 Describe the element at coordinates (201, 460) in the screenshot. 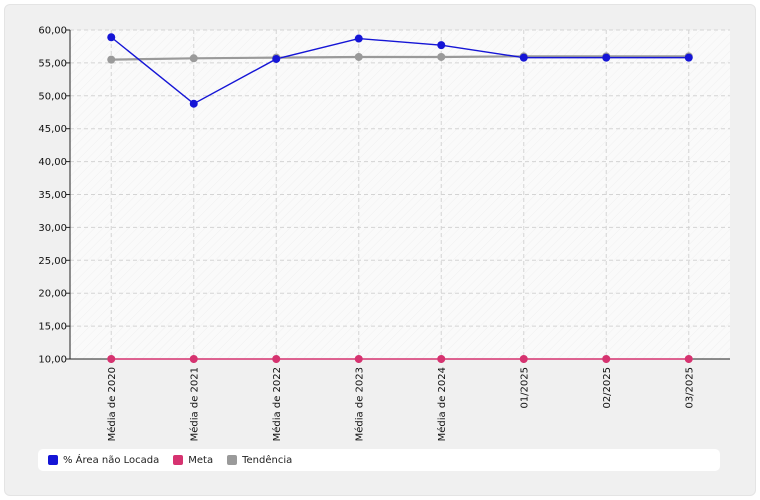

I see `legend-label-meta: Meta` at that location.